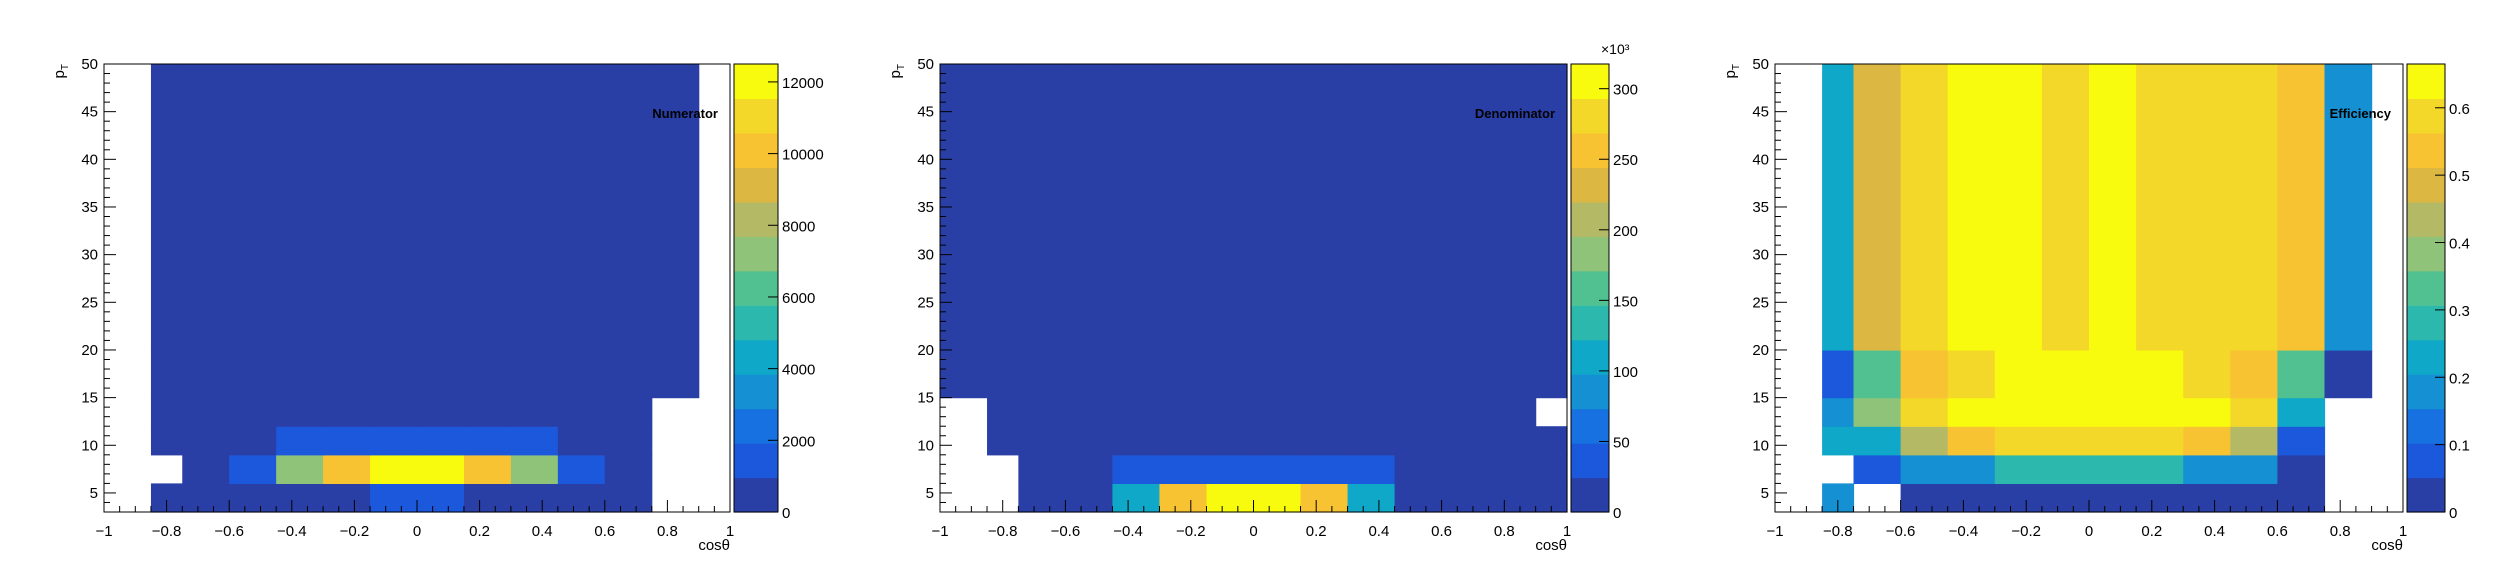 The width and height of the screenshot is (2496, 577). What do you see at coordinates (798, 370) in the screenshot?
I see `colorbar-tick-label: 4000` at bounding box center [798, 370].